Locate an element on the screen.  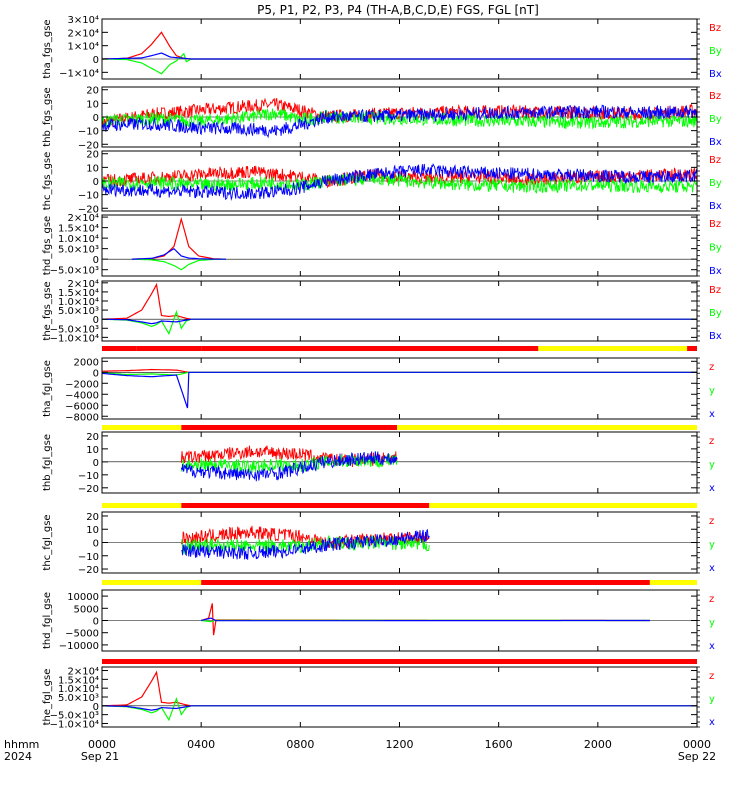
y-axis-label: thb_fgs_gse is located at coordinates (47, 116).